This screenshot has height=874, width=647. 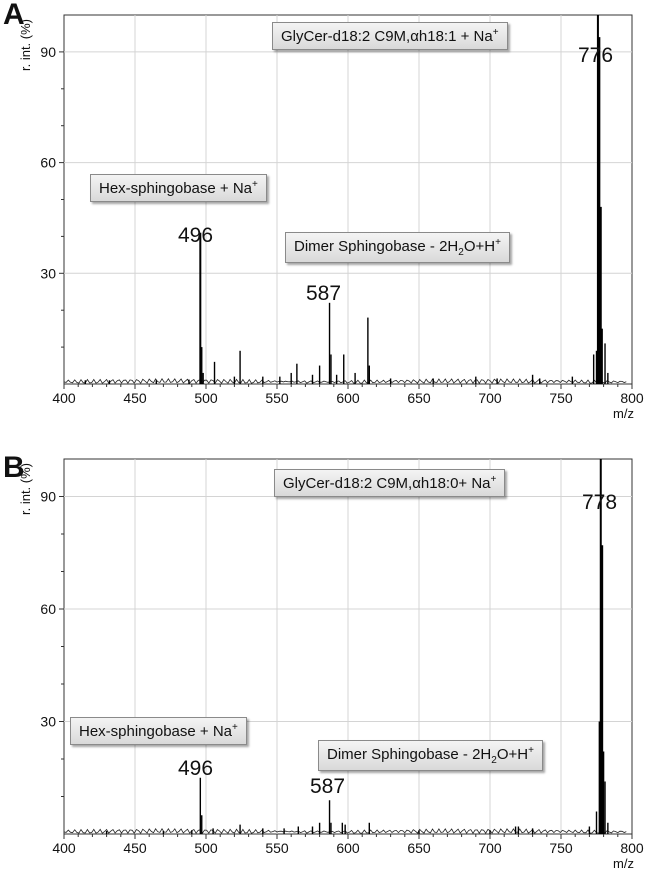 What do you see at coordinates (387, 483) in the screenshot?
I see `annotation-precursor-b-text: GlyCer-d18:2 C9M,αh18:0+ Na` at bounding box center [387, 483].